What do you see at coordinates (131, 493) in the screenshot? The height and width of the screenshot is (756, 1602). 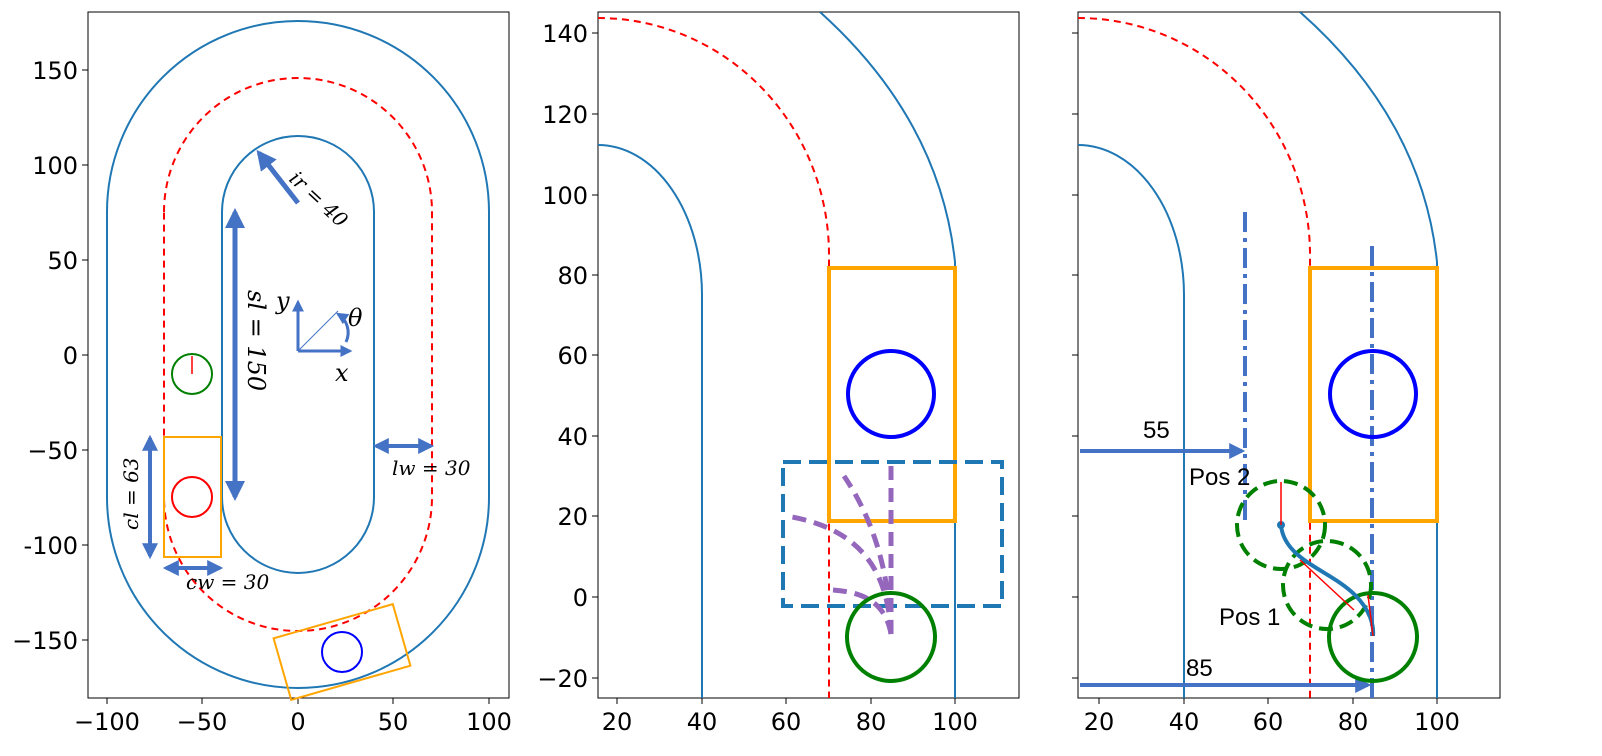 I see `cl-label: cl = 63` at bounding box center [131, 493].